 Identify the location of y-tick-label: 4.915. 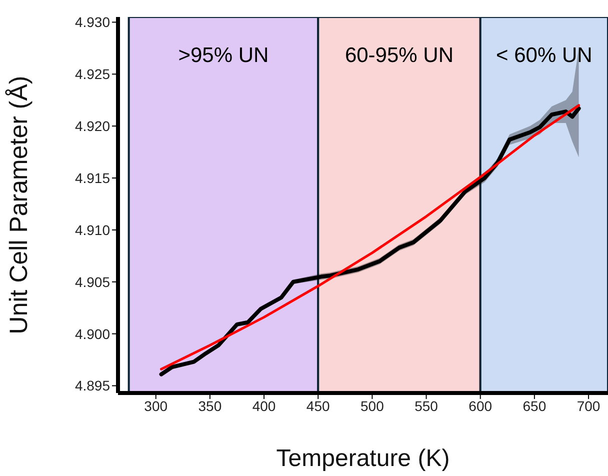
(92, 178).